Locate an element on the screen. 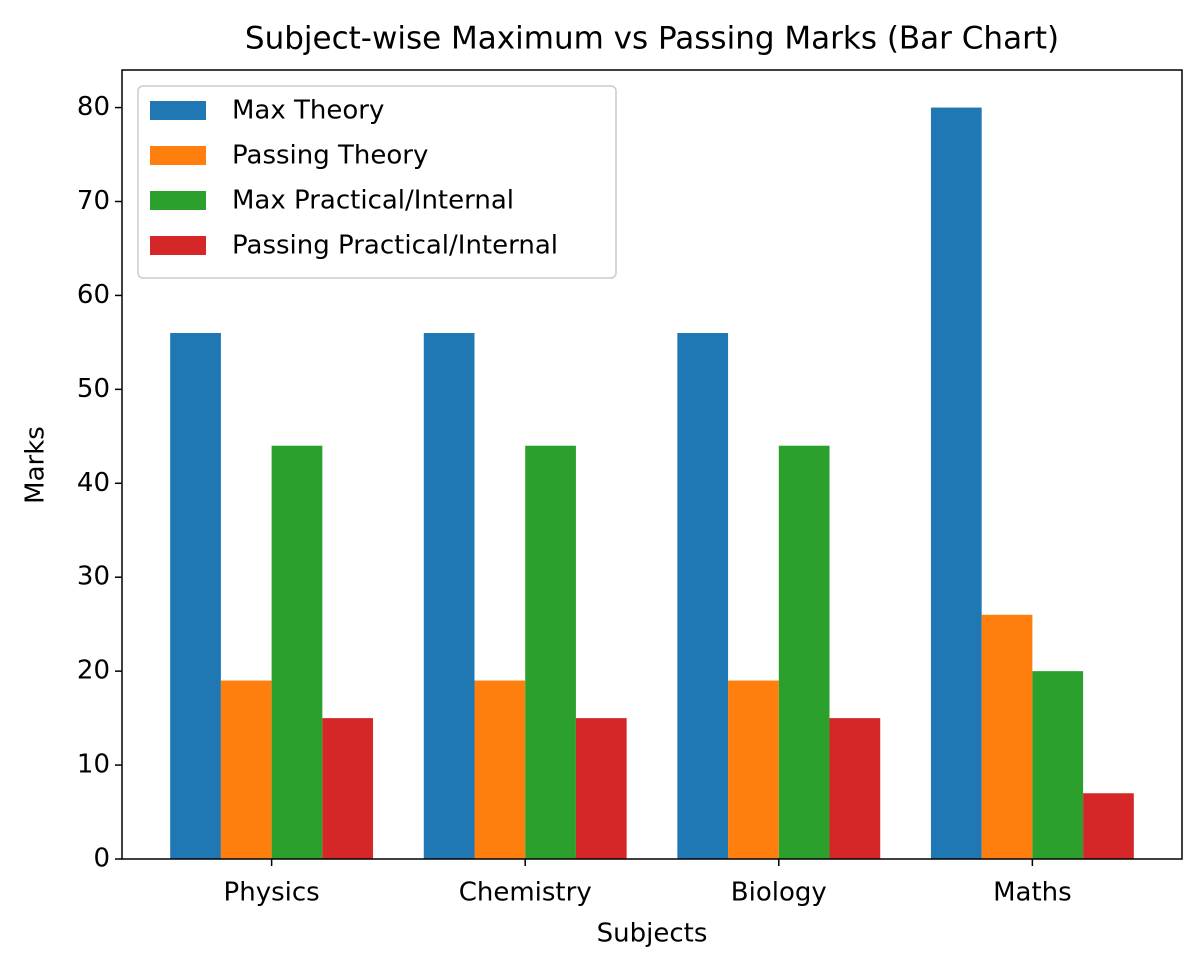 Image resolution: width=1200 pixels, height=972 pixels. y-axis-label: Marks is located at coordinates (36, 465).